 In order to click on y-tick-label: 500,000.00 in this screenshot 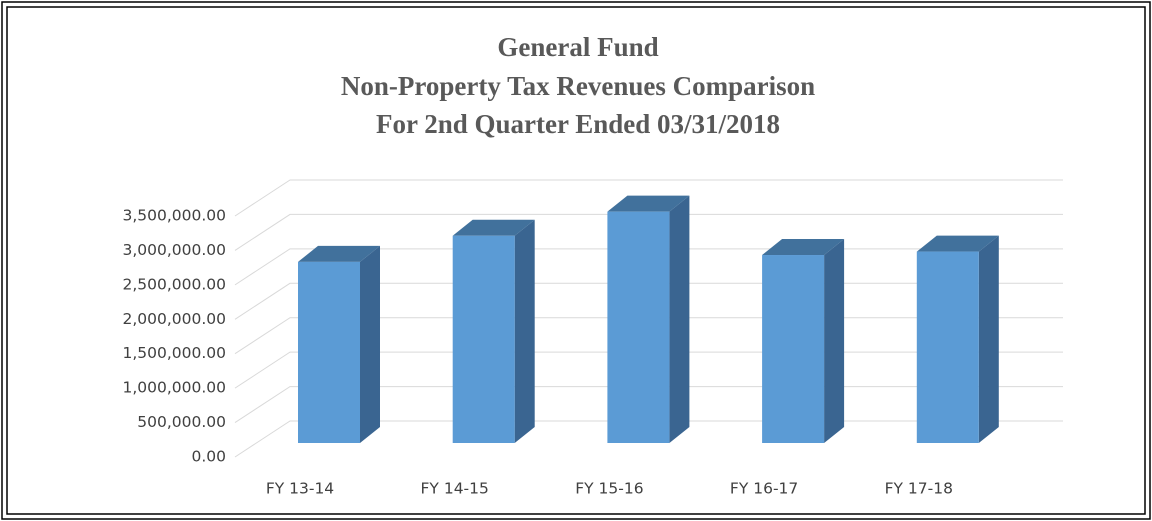, I will do `click(181, 422)`.